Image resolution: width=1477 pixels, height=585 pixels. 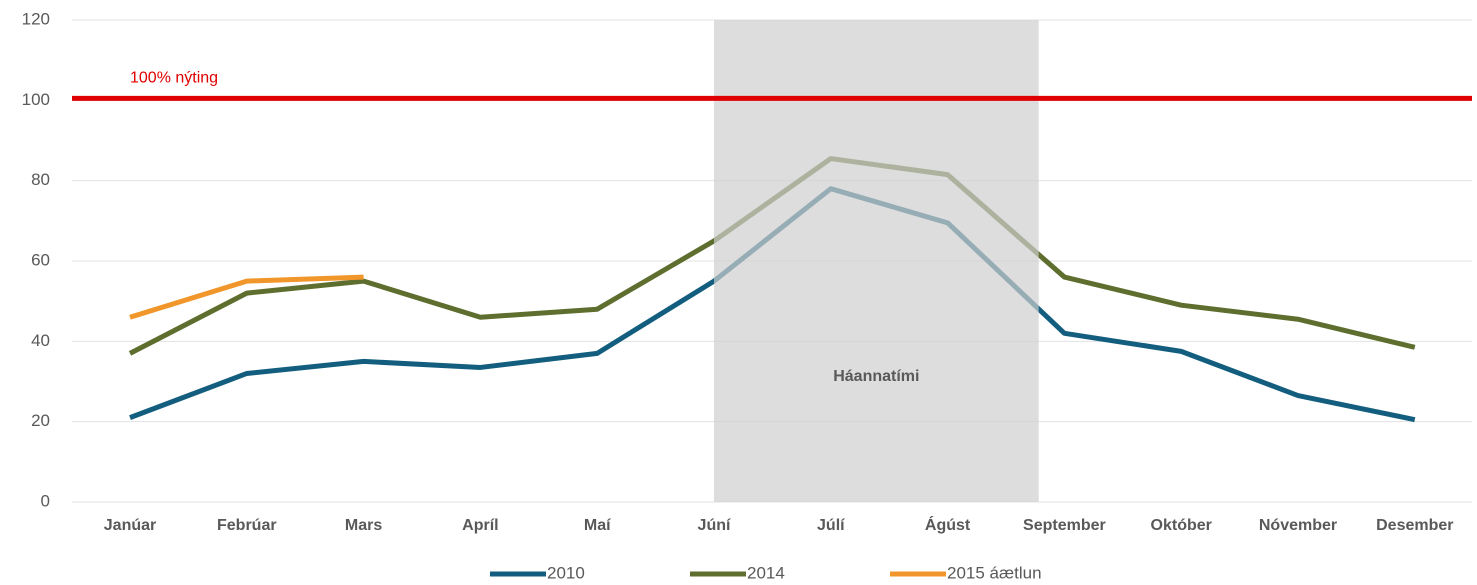 I want to click on x-tick-label: Febrúar, so click(x=247, y=525).